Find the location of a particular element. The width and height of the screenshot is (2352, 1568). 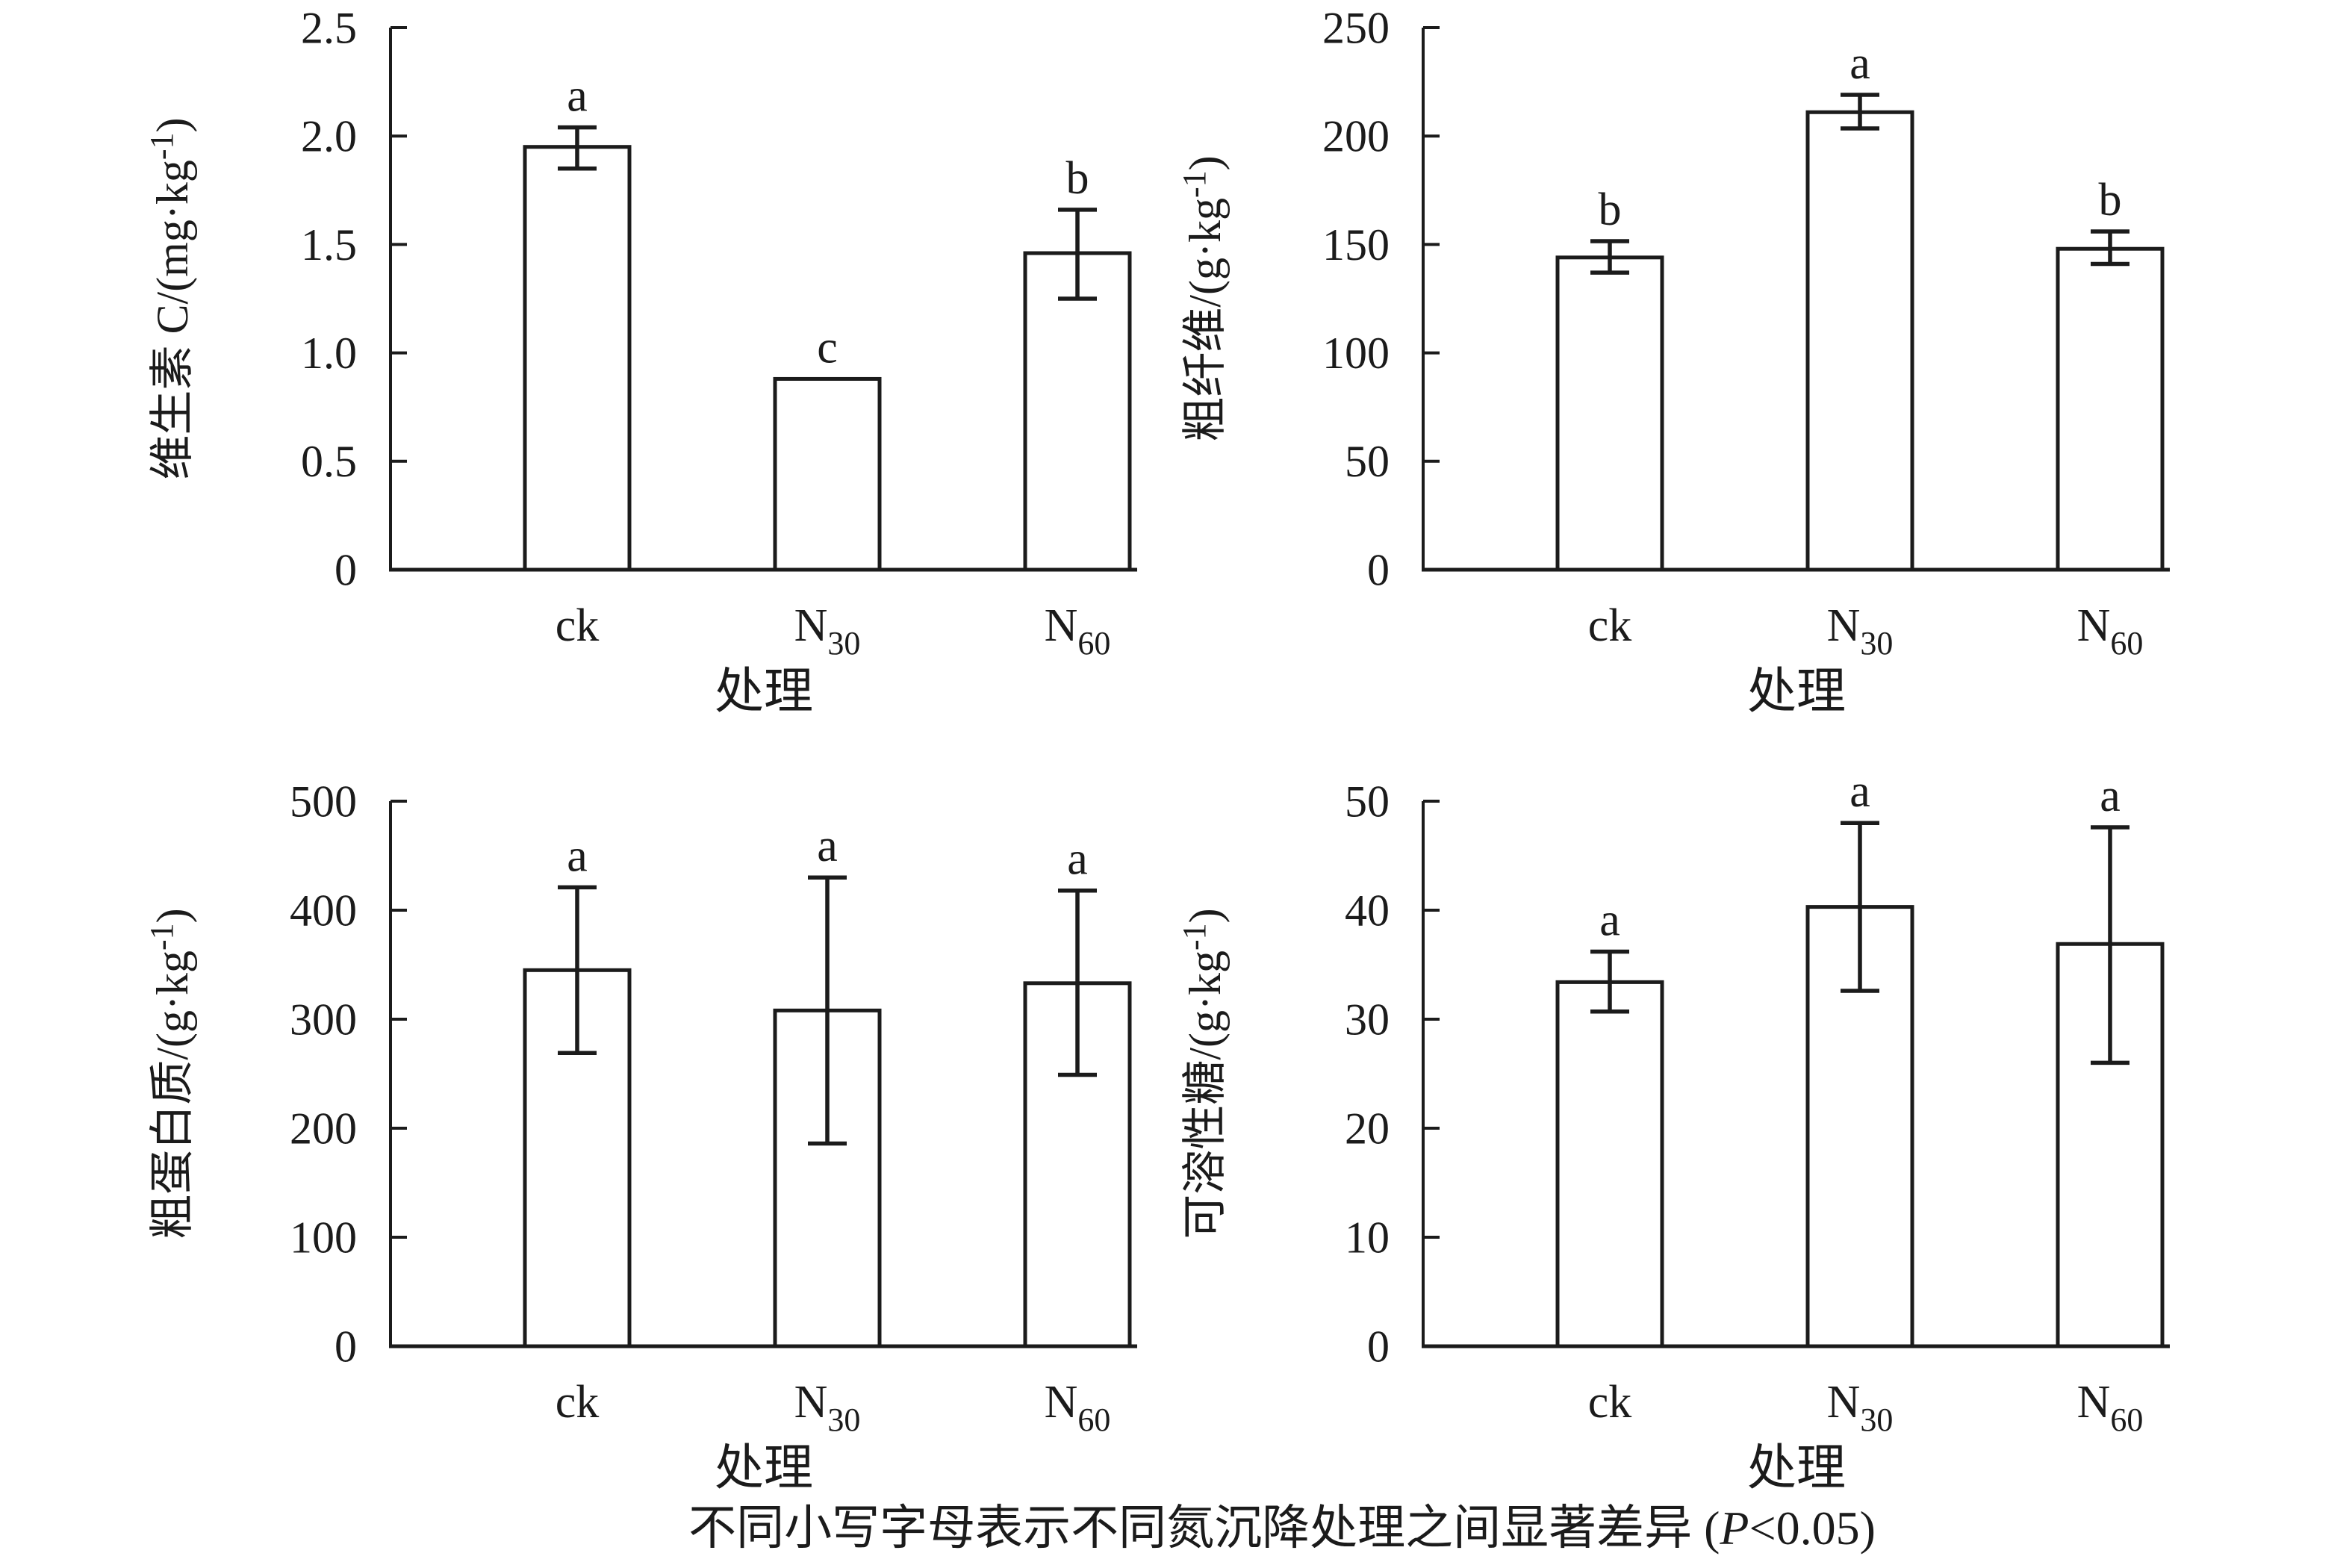

y-axis-title: 维生素 C/(mg·kg-1) is located at coordinates (170, 299).